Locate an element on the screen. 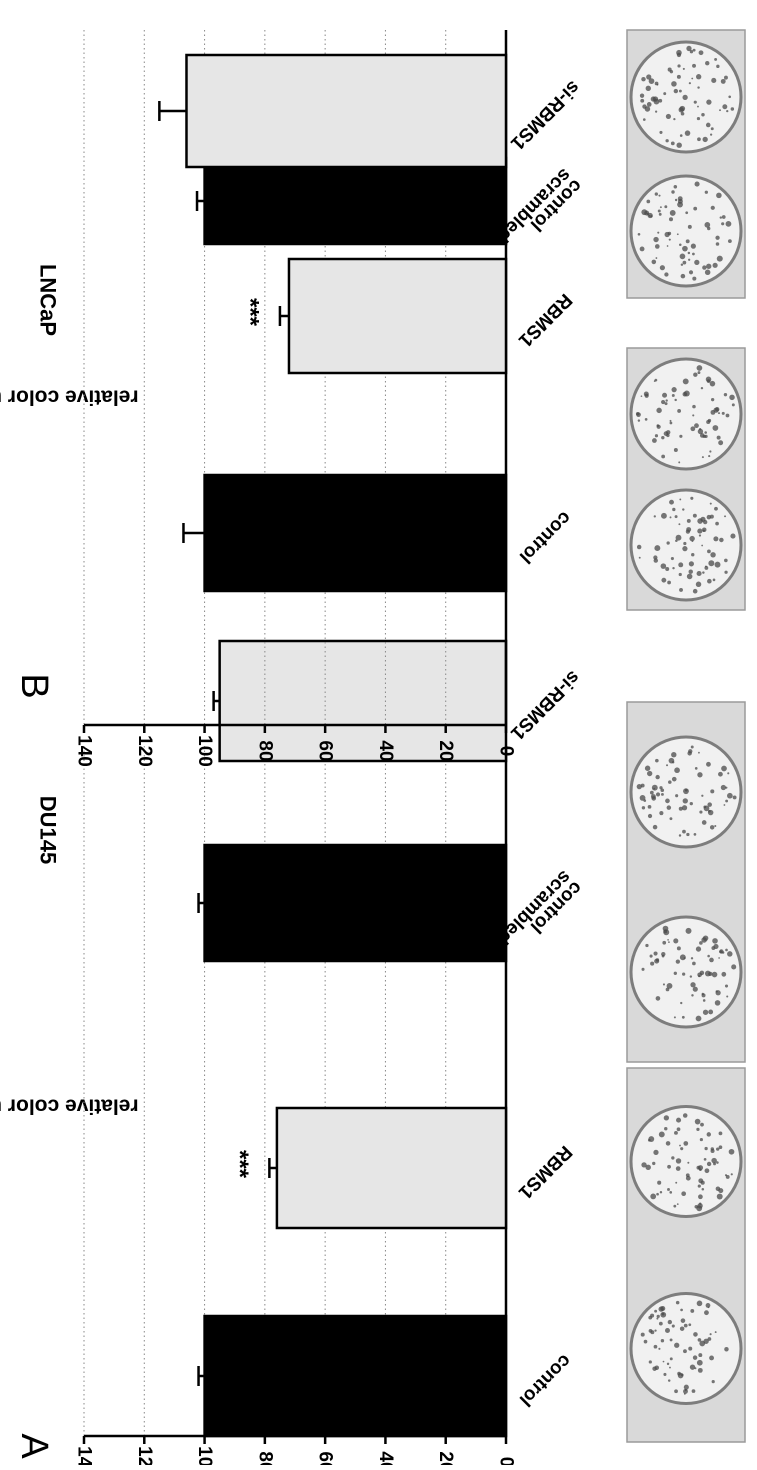  panel-b-tick-label: 40 is located at coordinates (385, 750).